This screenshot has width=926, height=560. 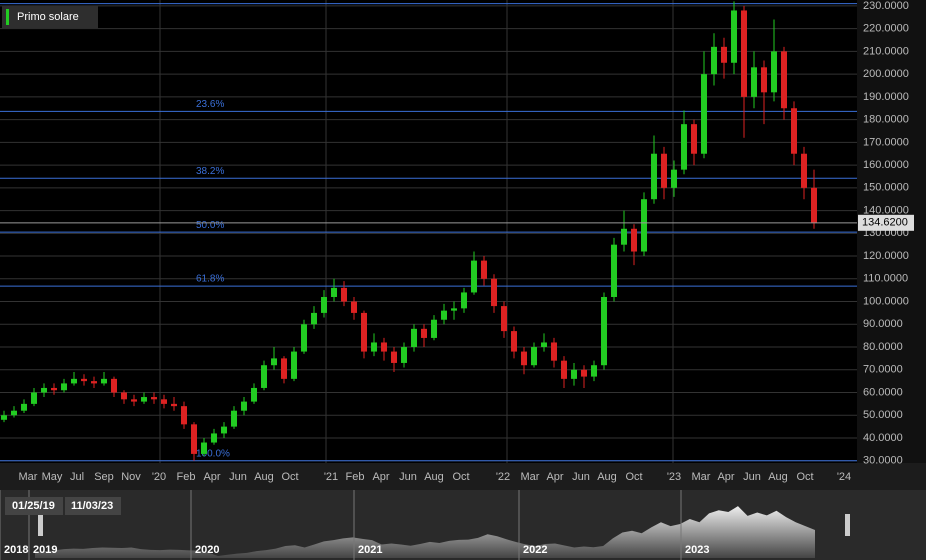 What do you see at coordinates (207, 550) in the screenshot?
I see `navigator-year: 2020` at bounding box center [207, 550].